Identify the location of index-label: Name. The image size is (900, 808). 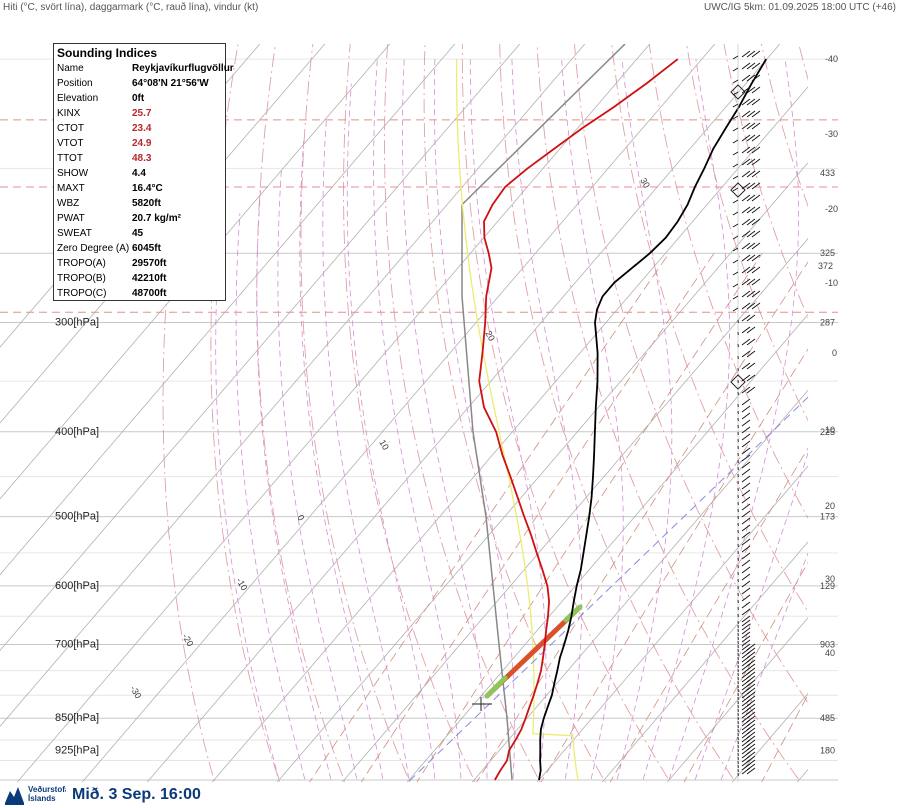
(70, 68).